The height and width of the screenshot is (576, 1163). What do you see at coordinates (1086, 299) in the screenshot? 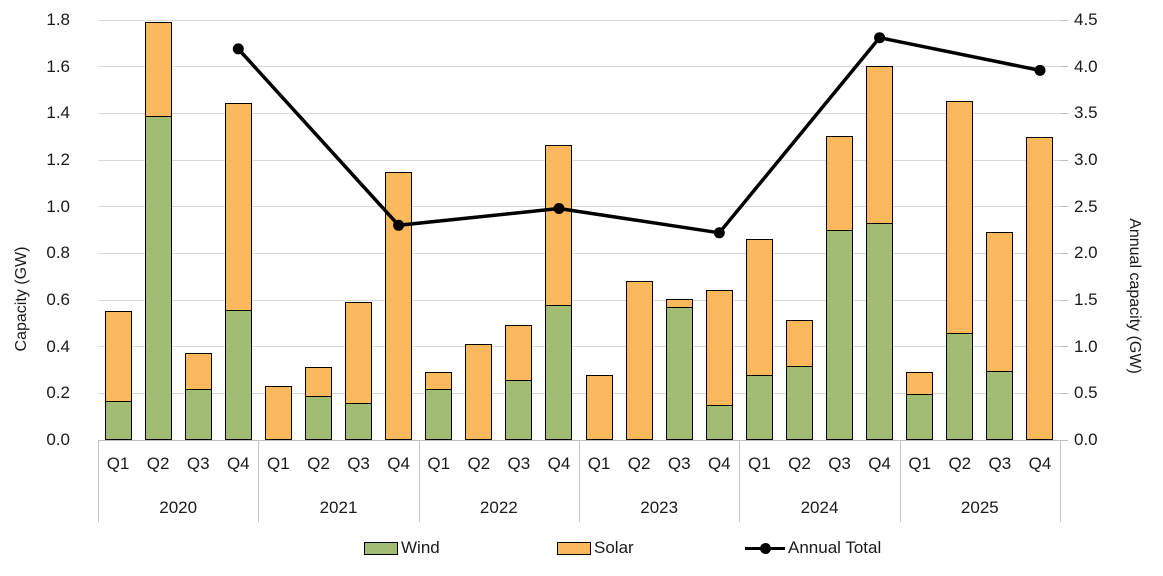
I see `right-axis-tick-label: 1.5` at bounding box center [1086, 299].